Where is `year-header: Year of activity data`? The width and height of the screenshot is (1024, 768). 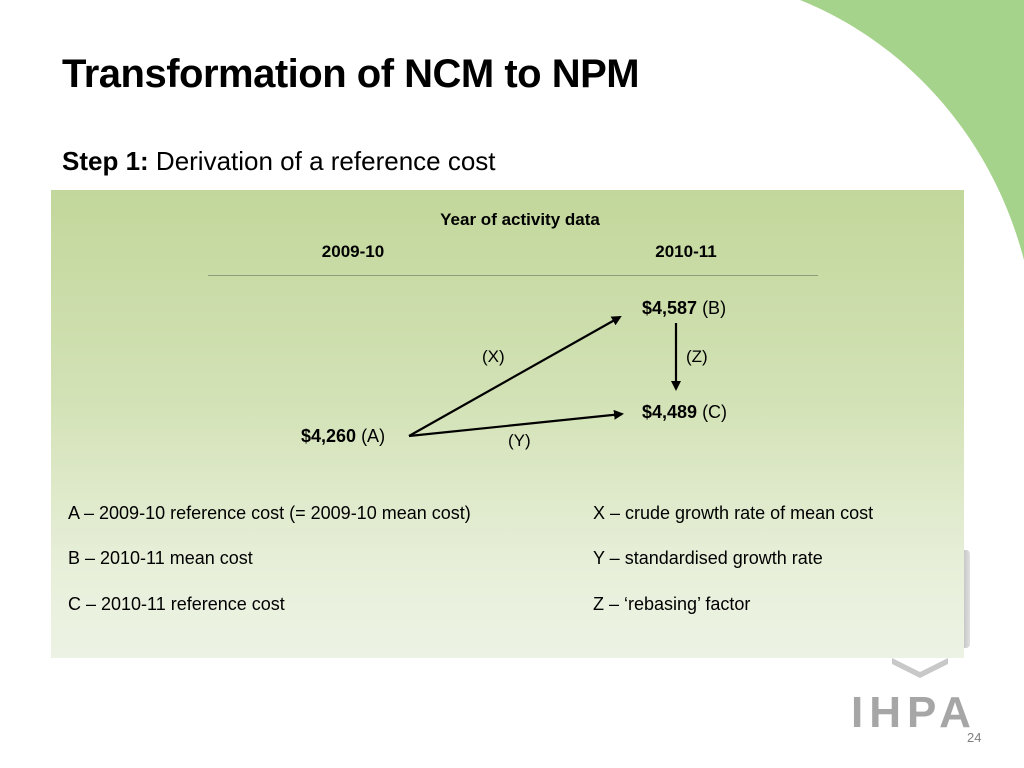 year-header: Year of activity data is located at coordinates (520, 219).